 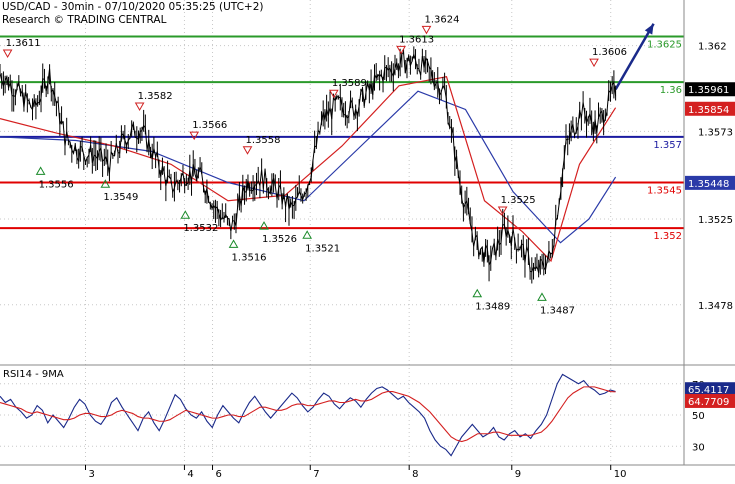 What do you see at coordinates (416, 39) in the screenshot?
I see `swing-high-label: 1.3613` at bounding box center [416, 39].